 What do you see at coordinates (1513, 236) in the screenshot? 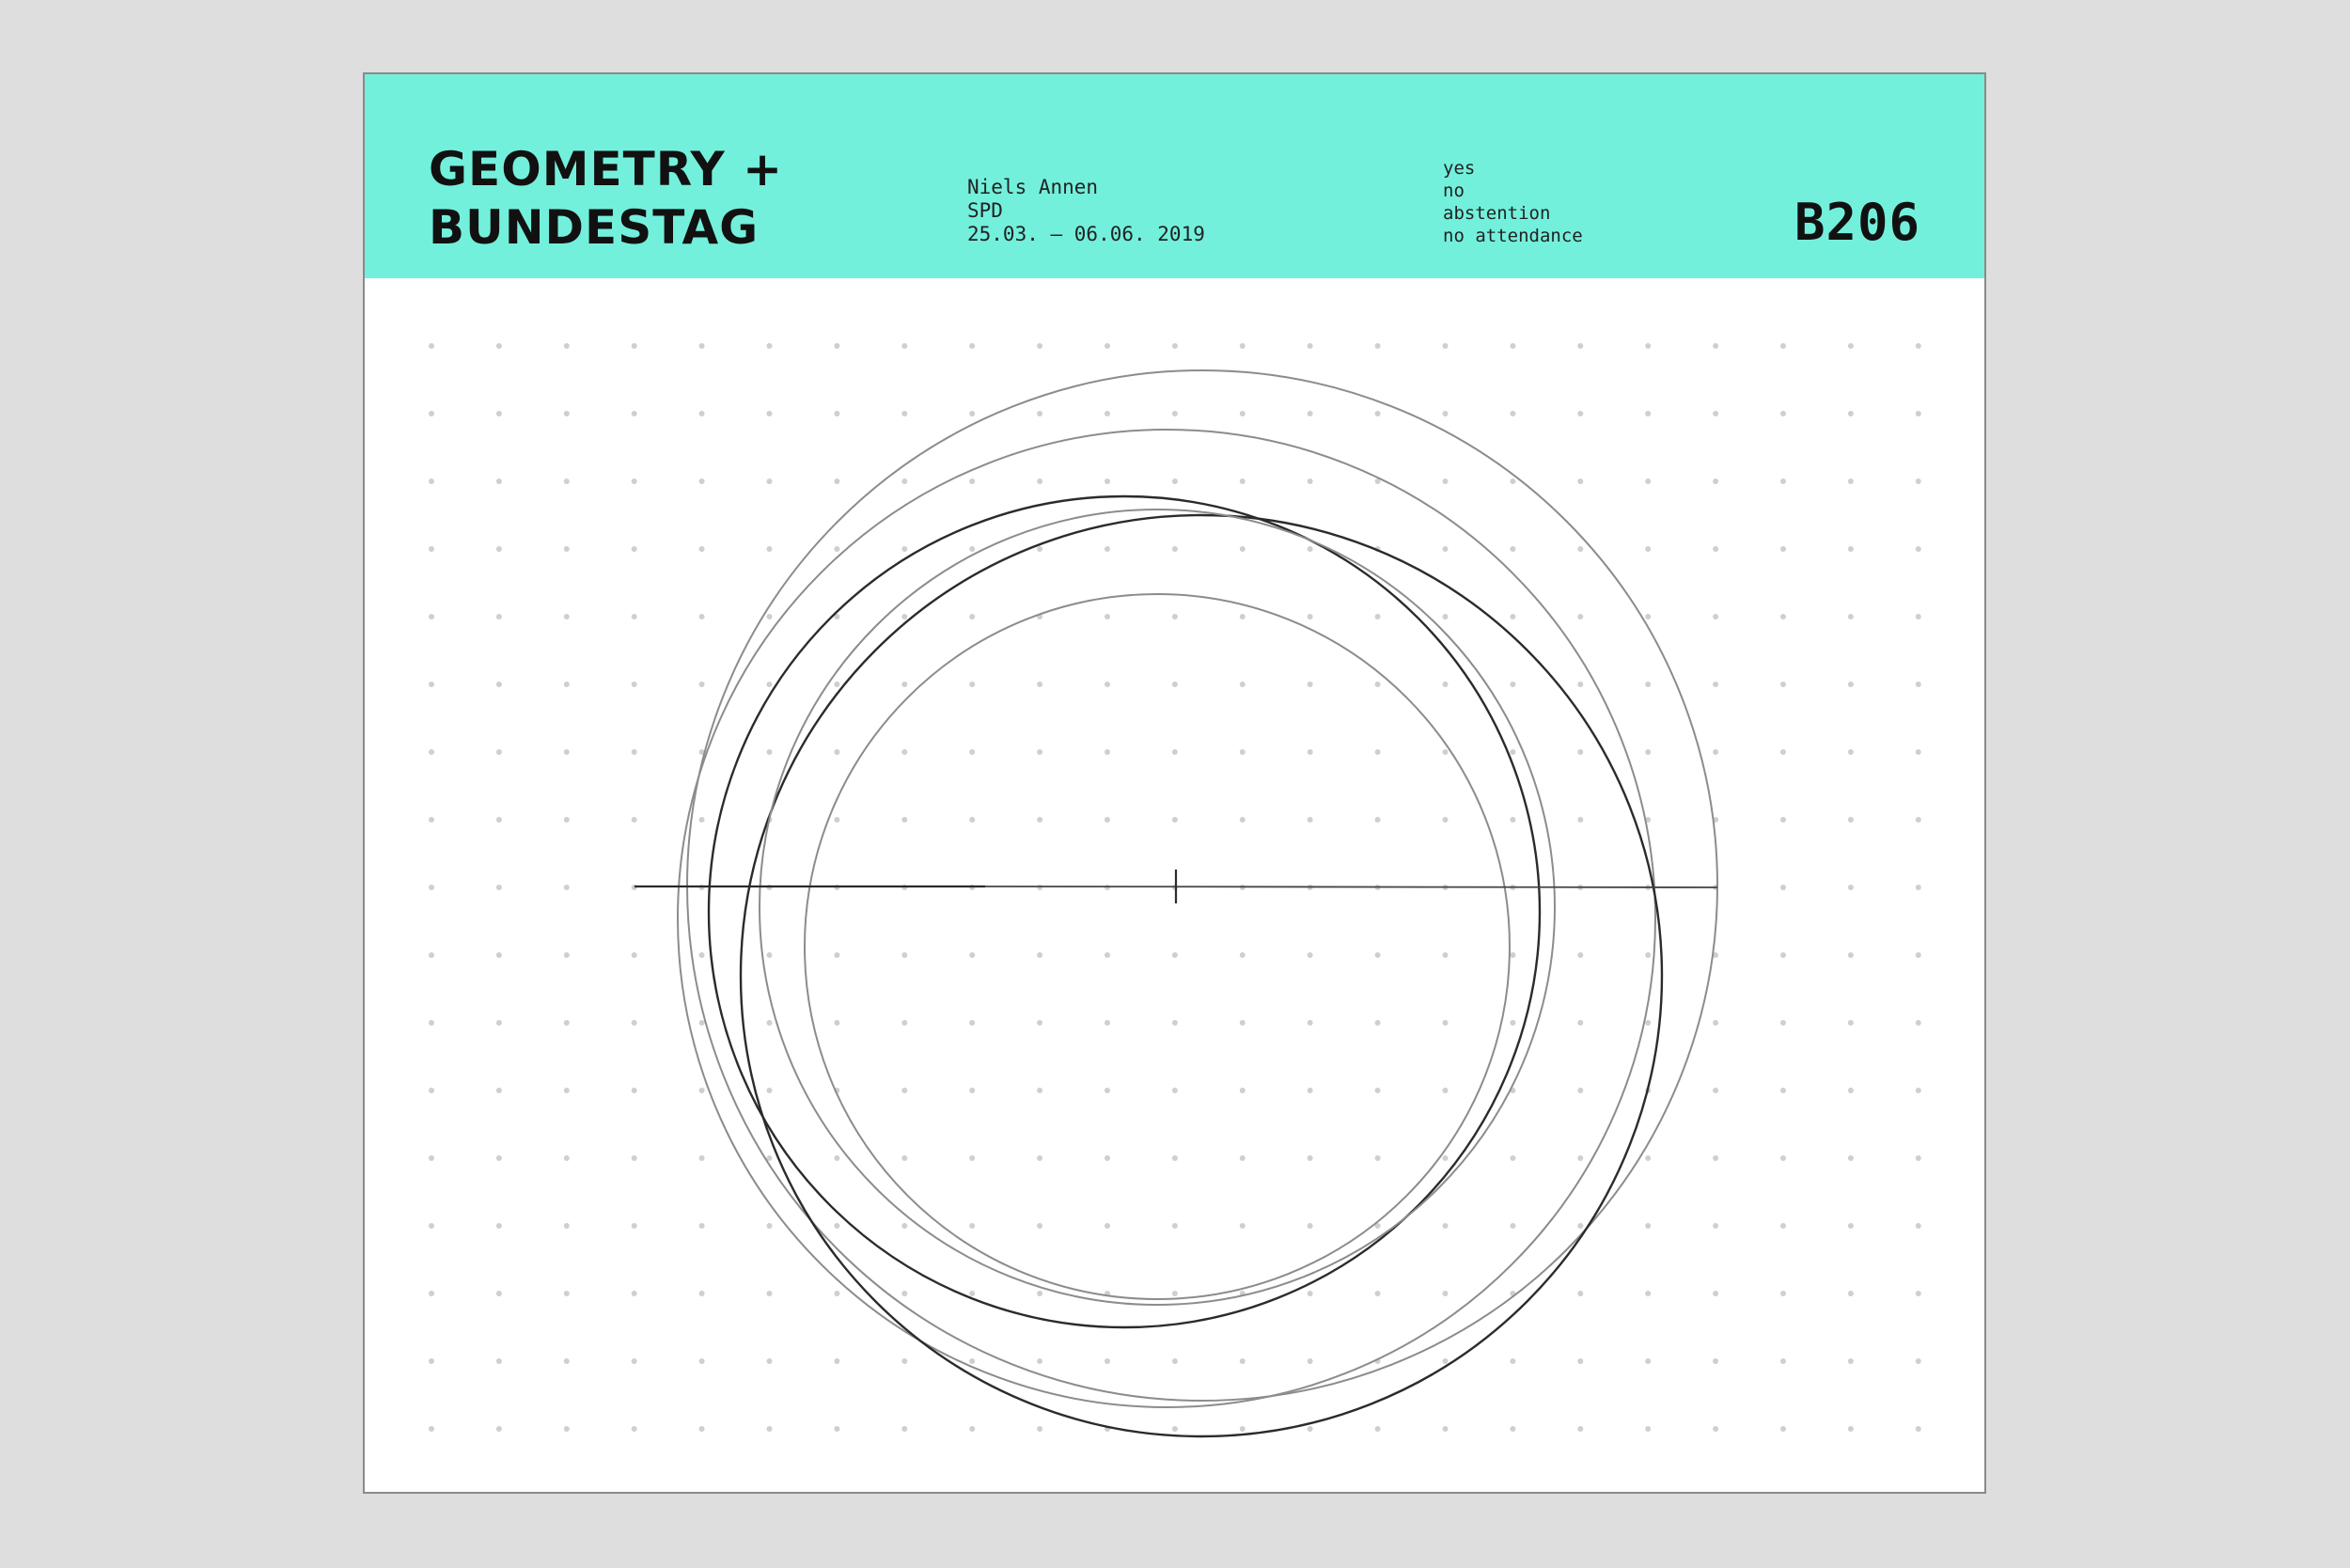
I see `legend-no-attendance: no attendance` at bounding box center [1513, 236].